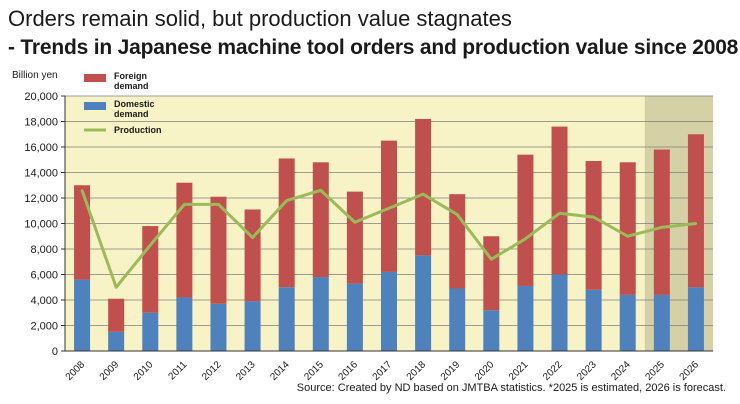 This screenshot has width=740, height=404. Describe the element at coordinates (131, 114) in the screenshot. I see `legend-label-domestic: demand` at that location.